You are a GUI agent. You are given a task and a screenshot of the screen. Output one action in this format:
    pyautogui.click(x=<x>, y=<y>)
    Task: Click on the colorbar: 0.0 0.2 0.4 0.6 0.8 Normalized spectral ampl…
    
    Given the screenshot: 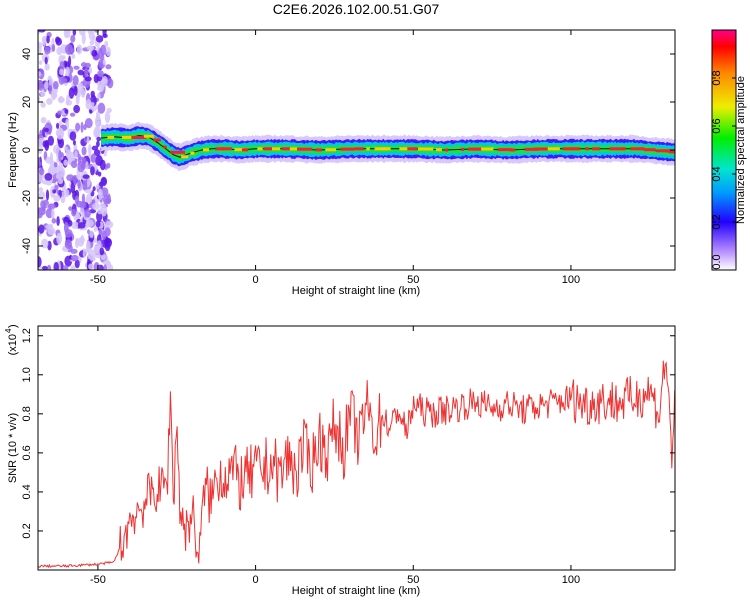 What is the action you would take?
    pyautogui.click(x=729, y=150)
    